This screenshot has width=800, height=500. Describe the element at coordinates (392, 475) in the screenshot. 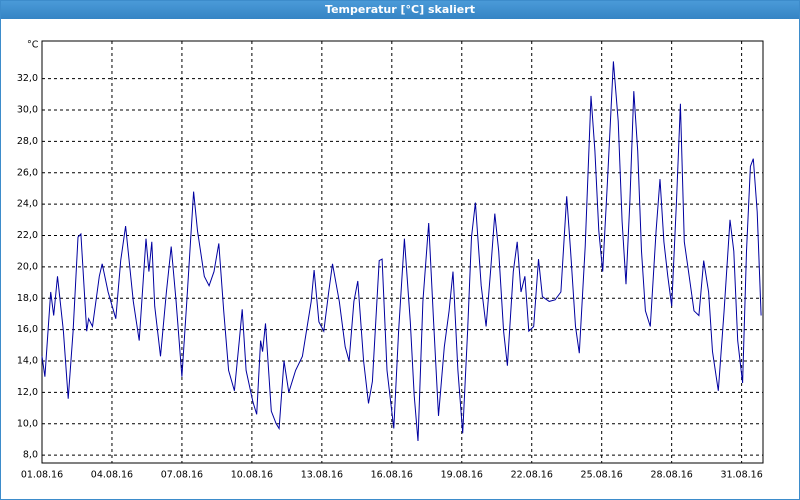

I see `x-tick-label: 16.08.16` at that location.